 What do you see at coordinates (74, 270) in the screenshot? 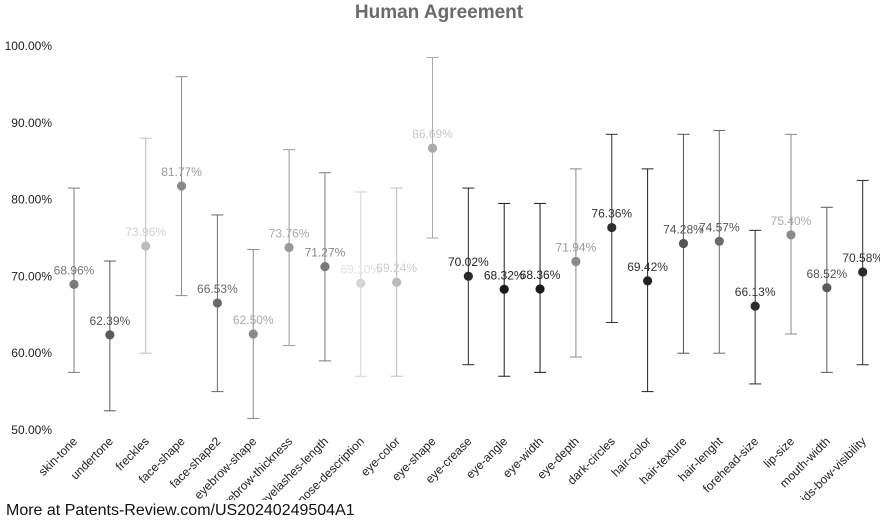
I see `data-label: 68.96%` at bounding box center [74, 270].